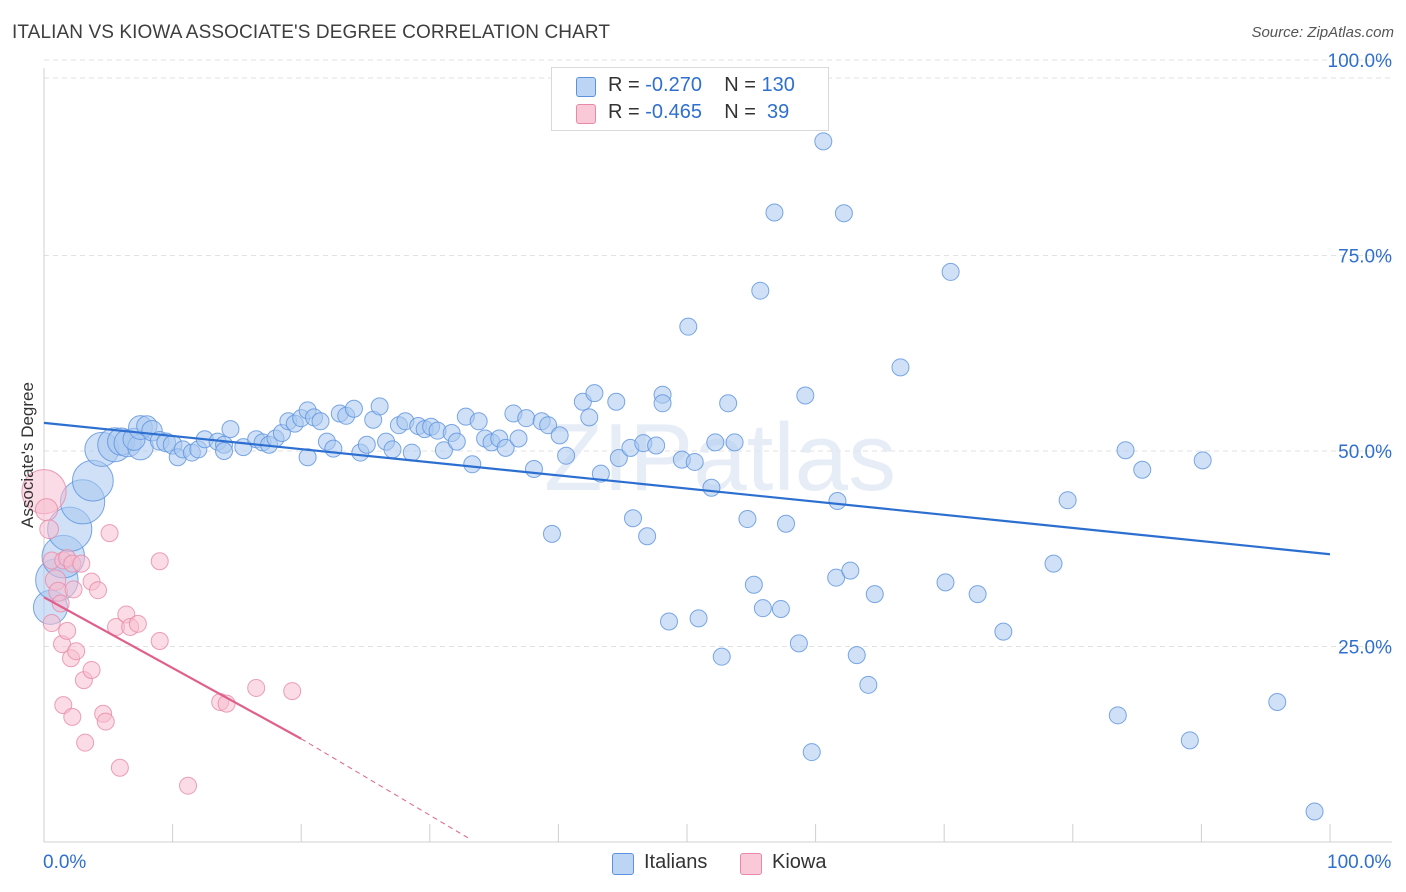  What do you see at coordinates (1322, 32) in the screenshot?
I see `source-label: Source: ZipAtlas.com` at bounding box center [1322, 32].